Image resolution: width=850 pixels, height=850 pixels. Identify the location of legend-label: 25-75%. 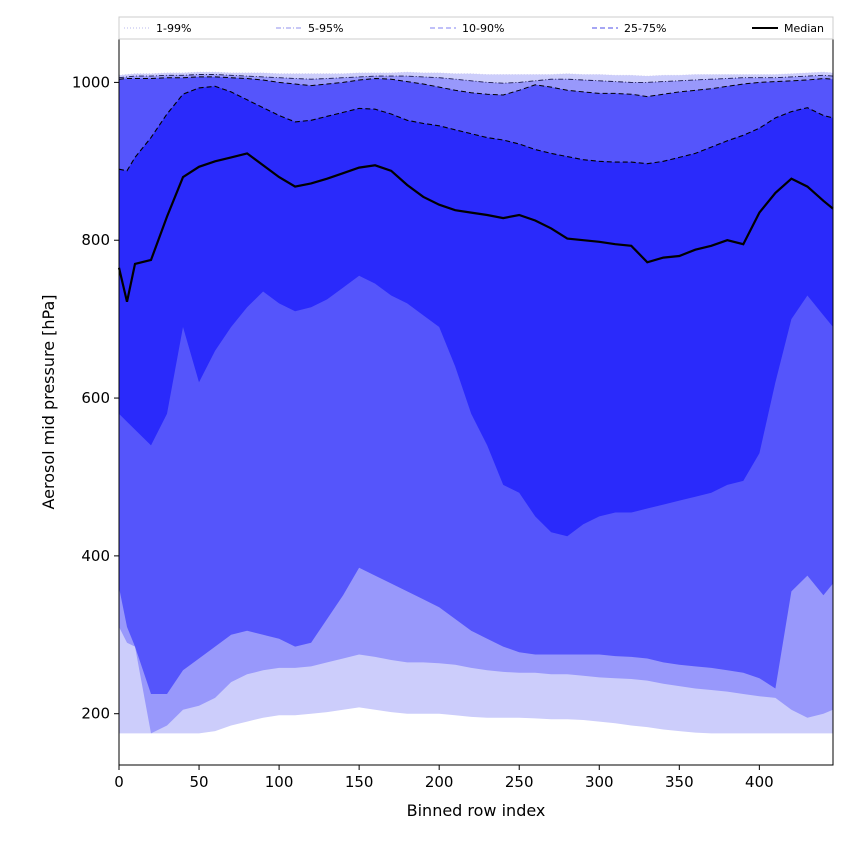
(645, 28).